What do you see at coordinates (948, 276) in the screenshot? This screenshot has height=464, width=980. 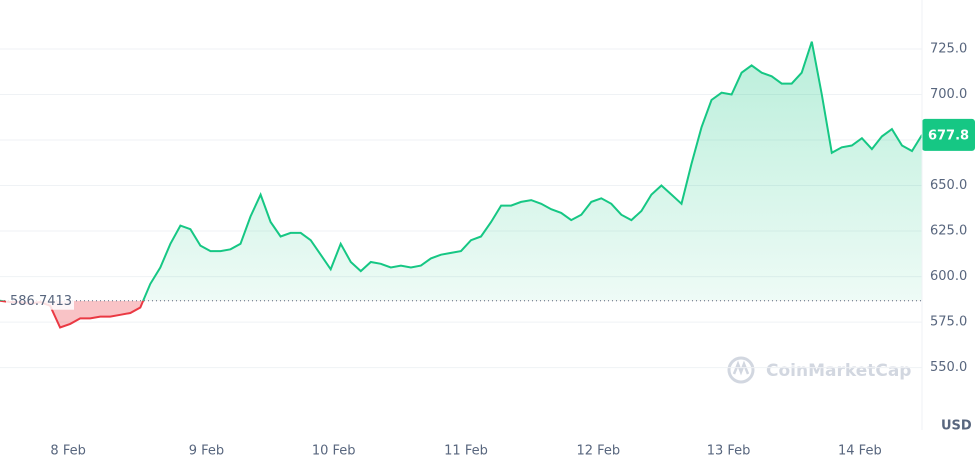 I see `y-tick-label: 600.0` at bounding box center [948, 276].